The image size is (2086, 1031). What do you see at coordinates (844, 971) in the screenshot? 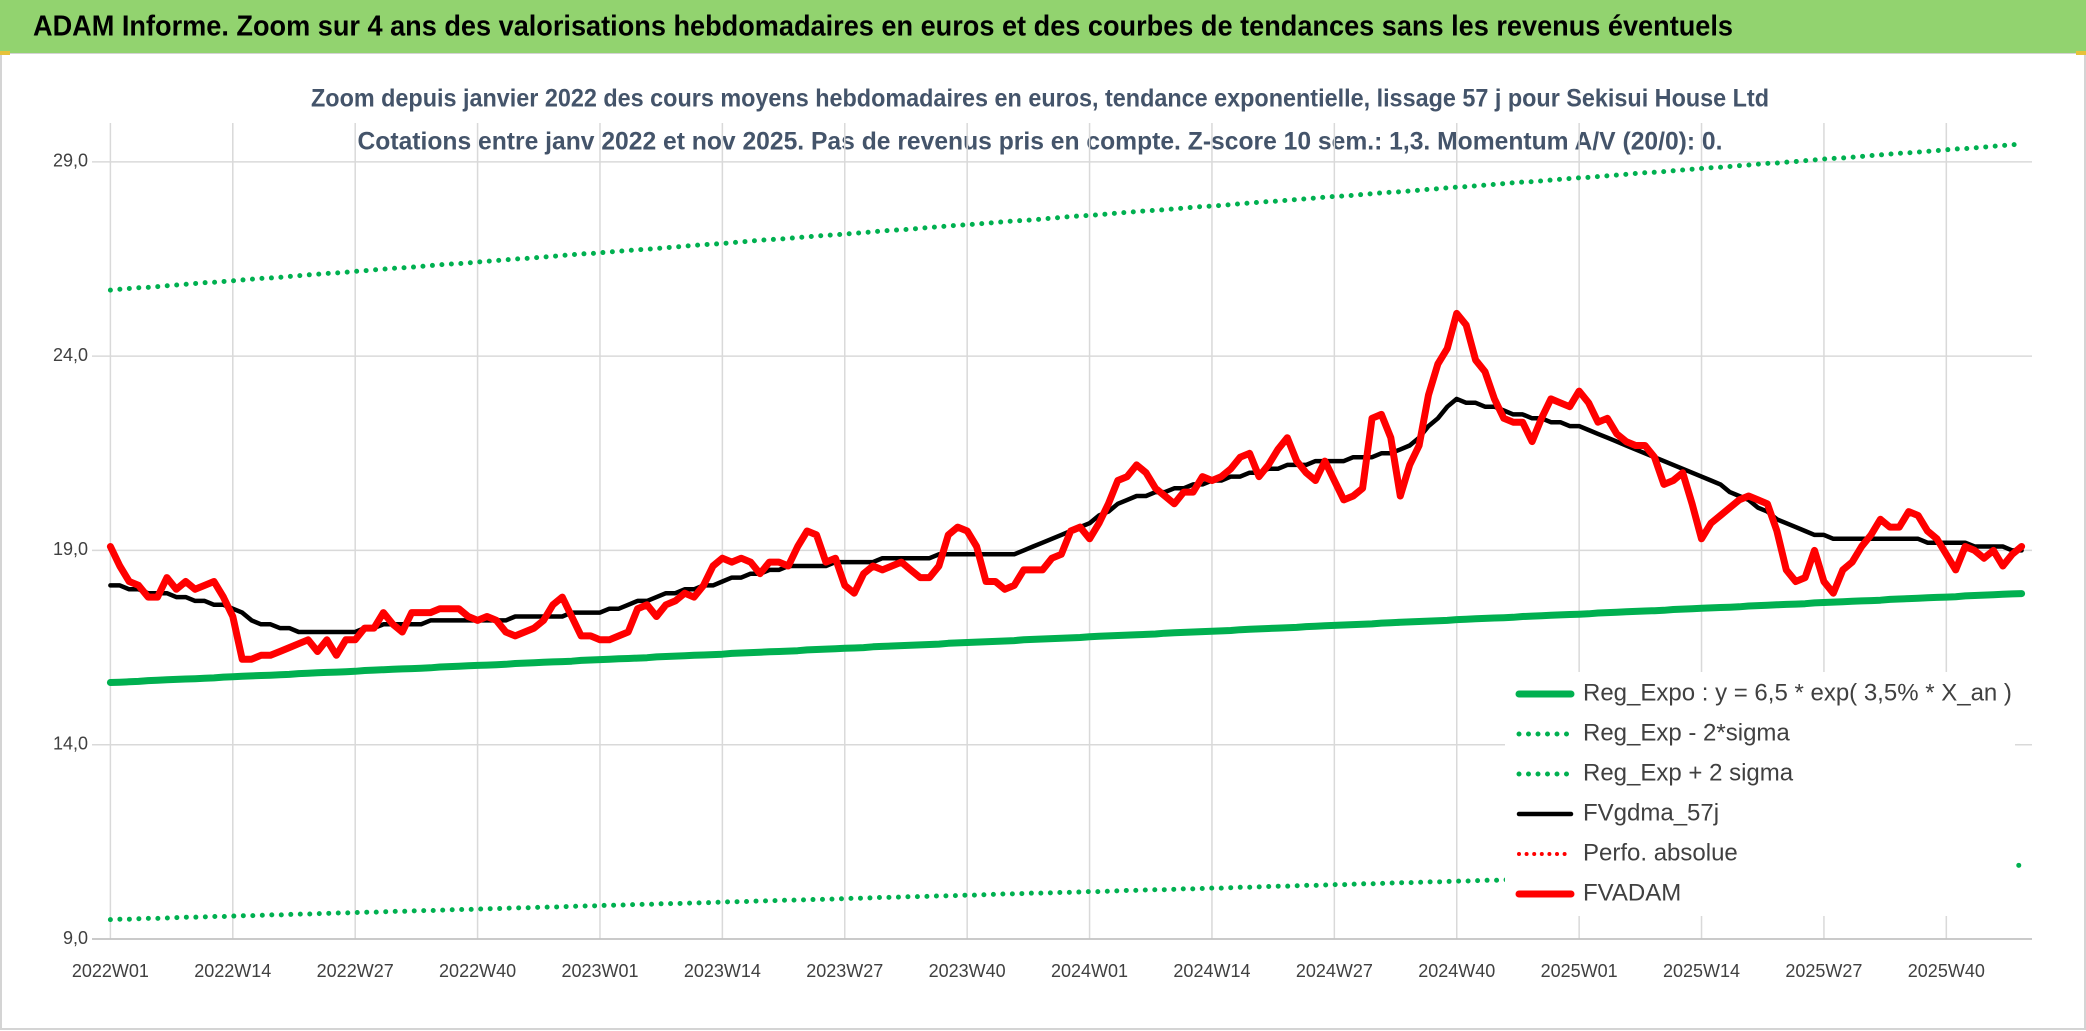
I see `x-tick-label: 2023W27` at bounding box center [844, 971].